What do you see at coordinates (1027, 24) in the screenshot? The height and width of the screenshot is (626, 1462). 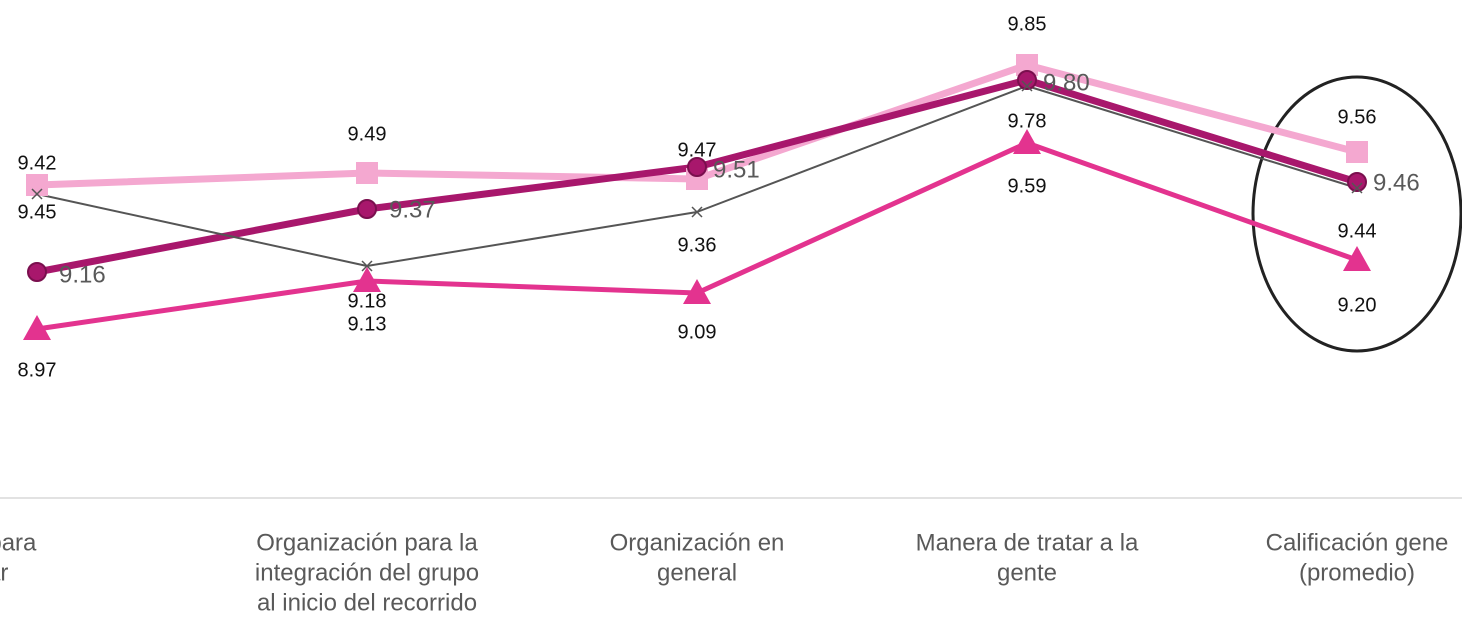 I see `data-label: 9.85` at bounding box center [1027, 24].